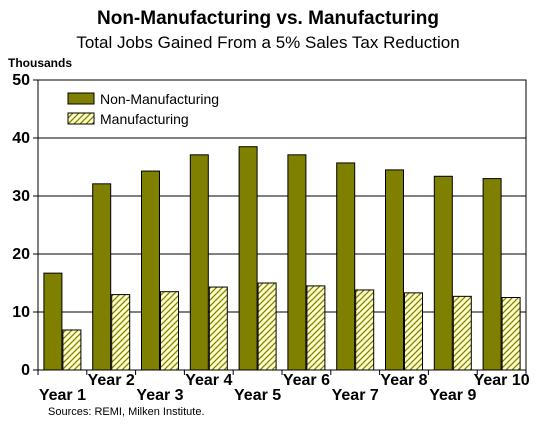  I want to click on legend-label: Non-Manufacturing, so click(159, 99).